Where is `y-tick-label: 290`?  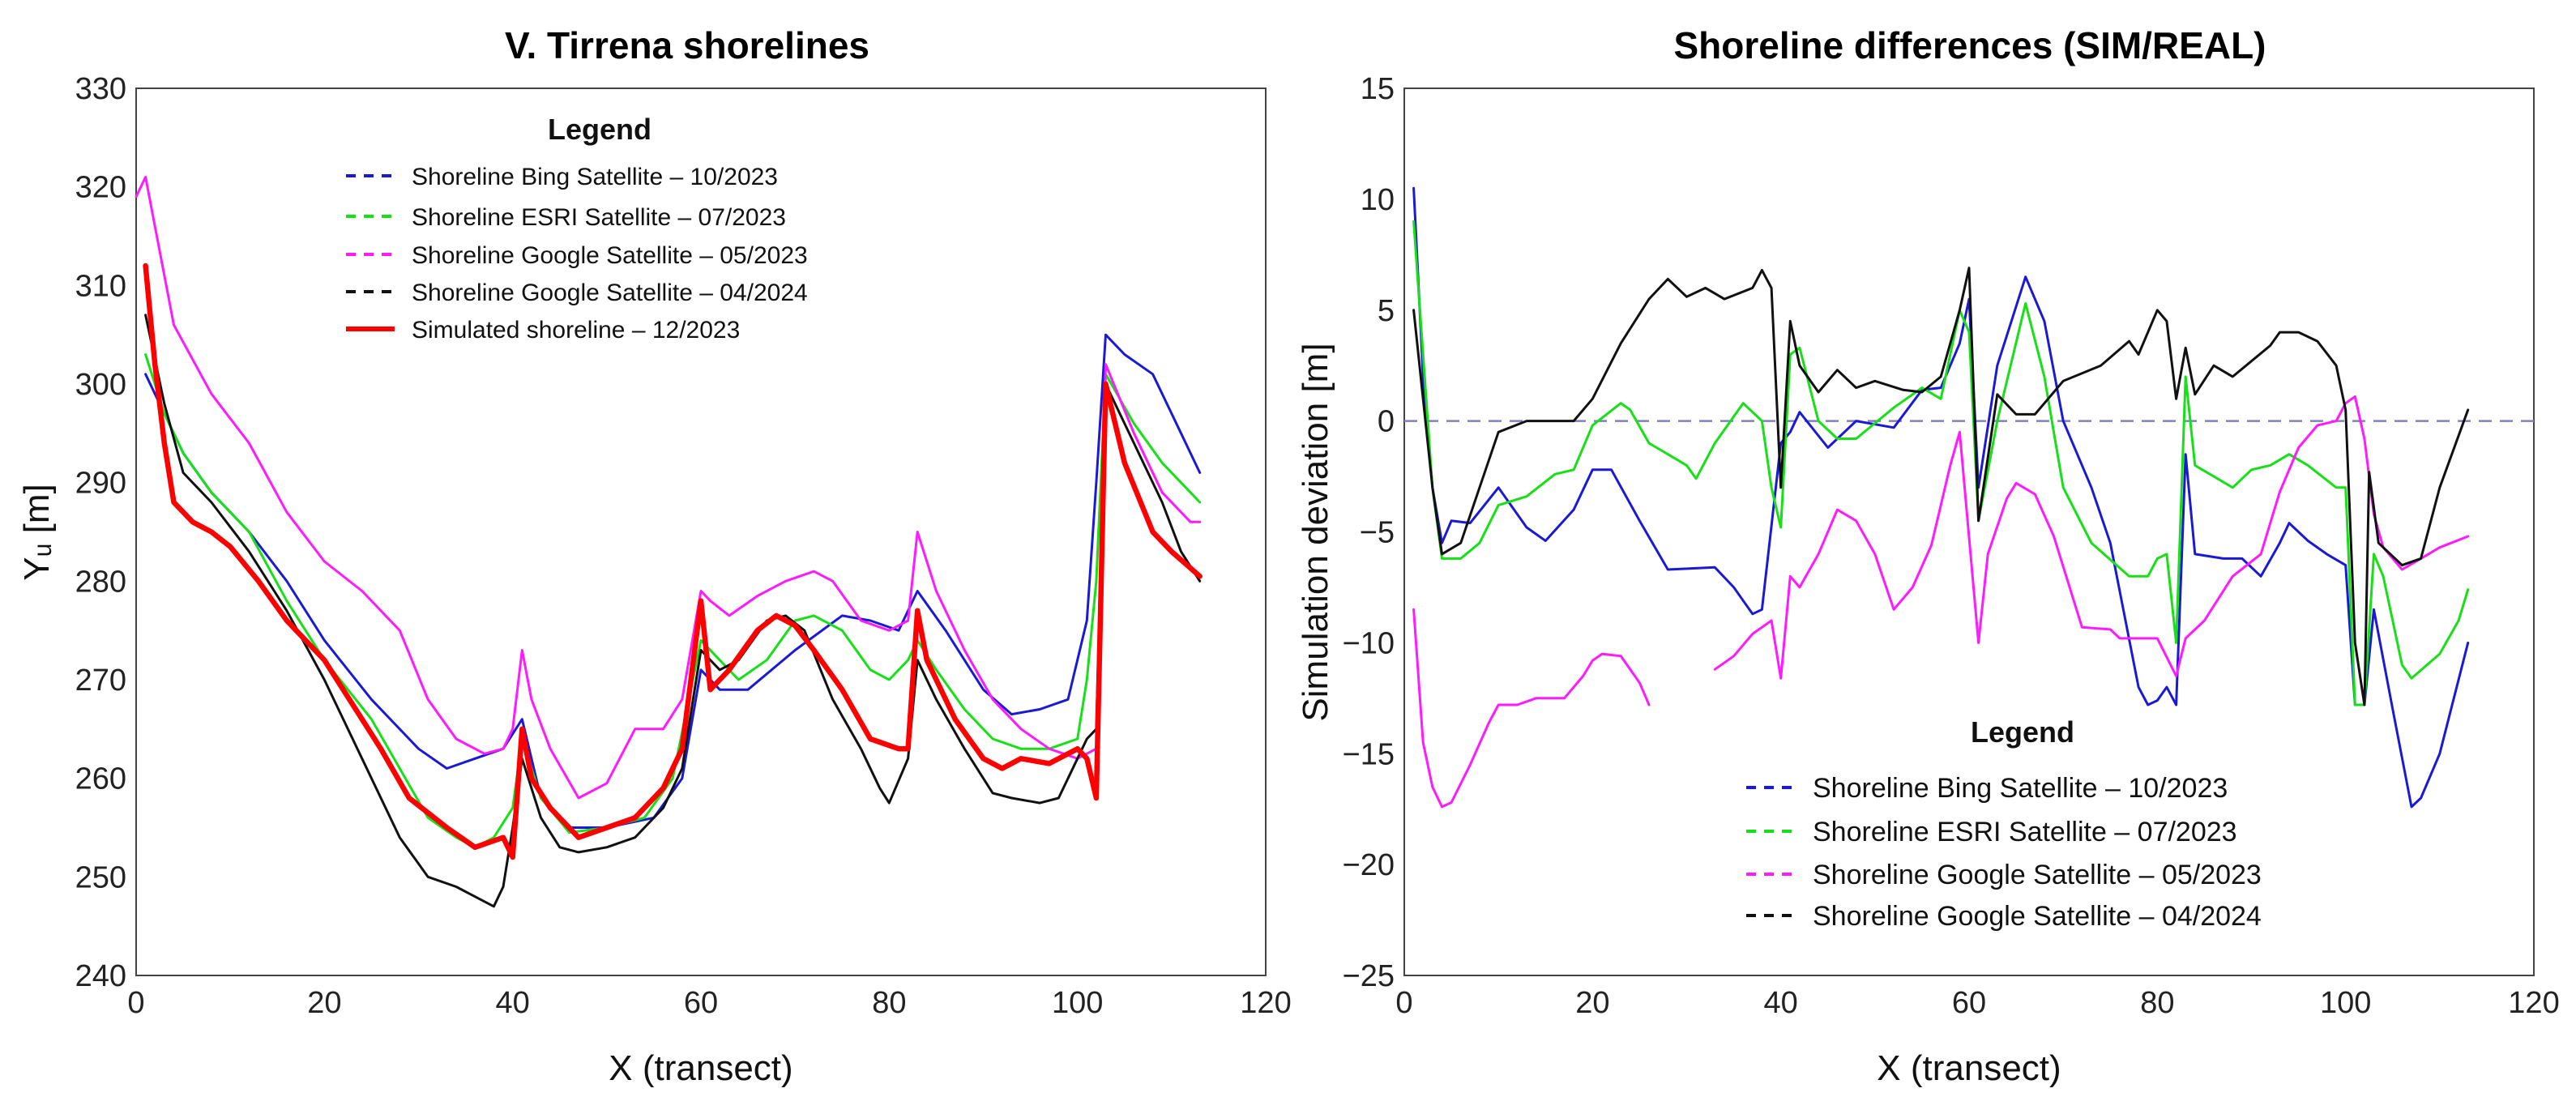
y-tick-label: 290 is located at coordinates (100, 484).